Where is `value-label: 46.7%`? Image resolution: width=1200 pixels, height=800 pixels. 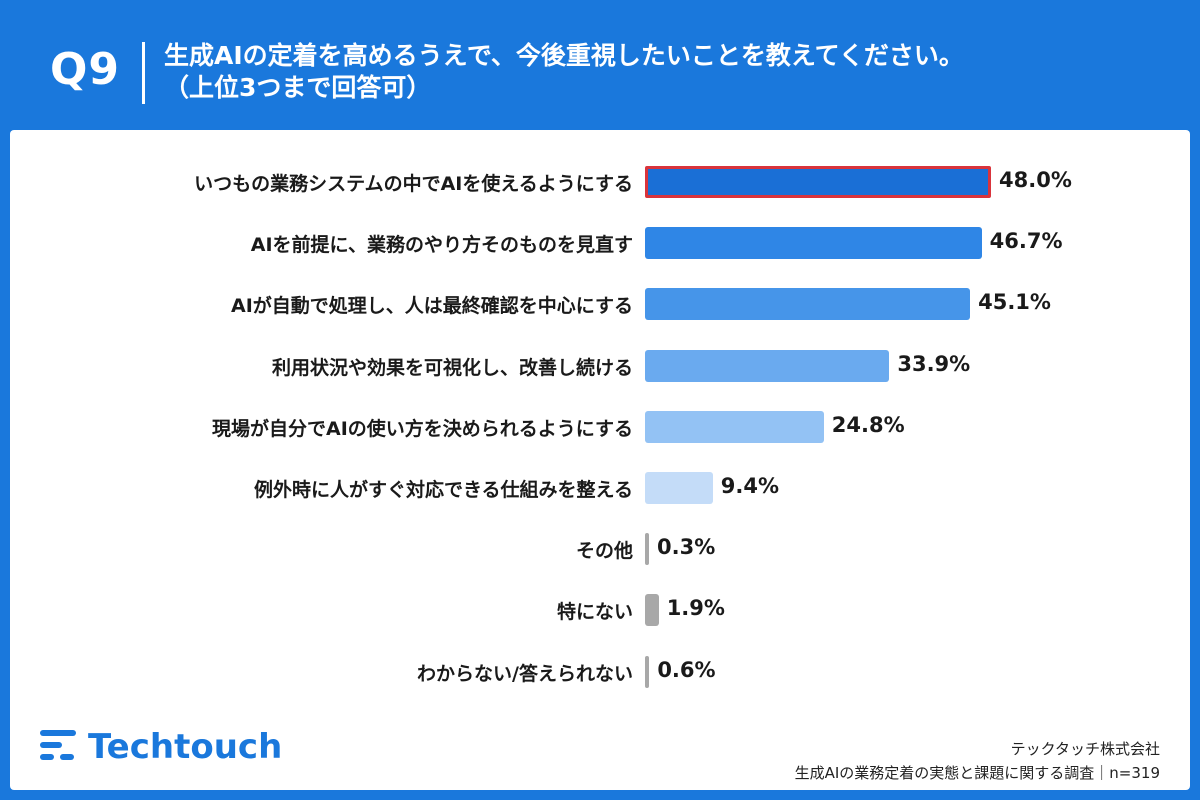
value-label: 46.7% is located at coordinates (1026, 241).